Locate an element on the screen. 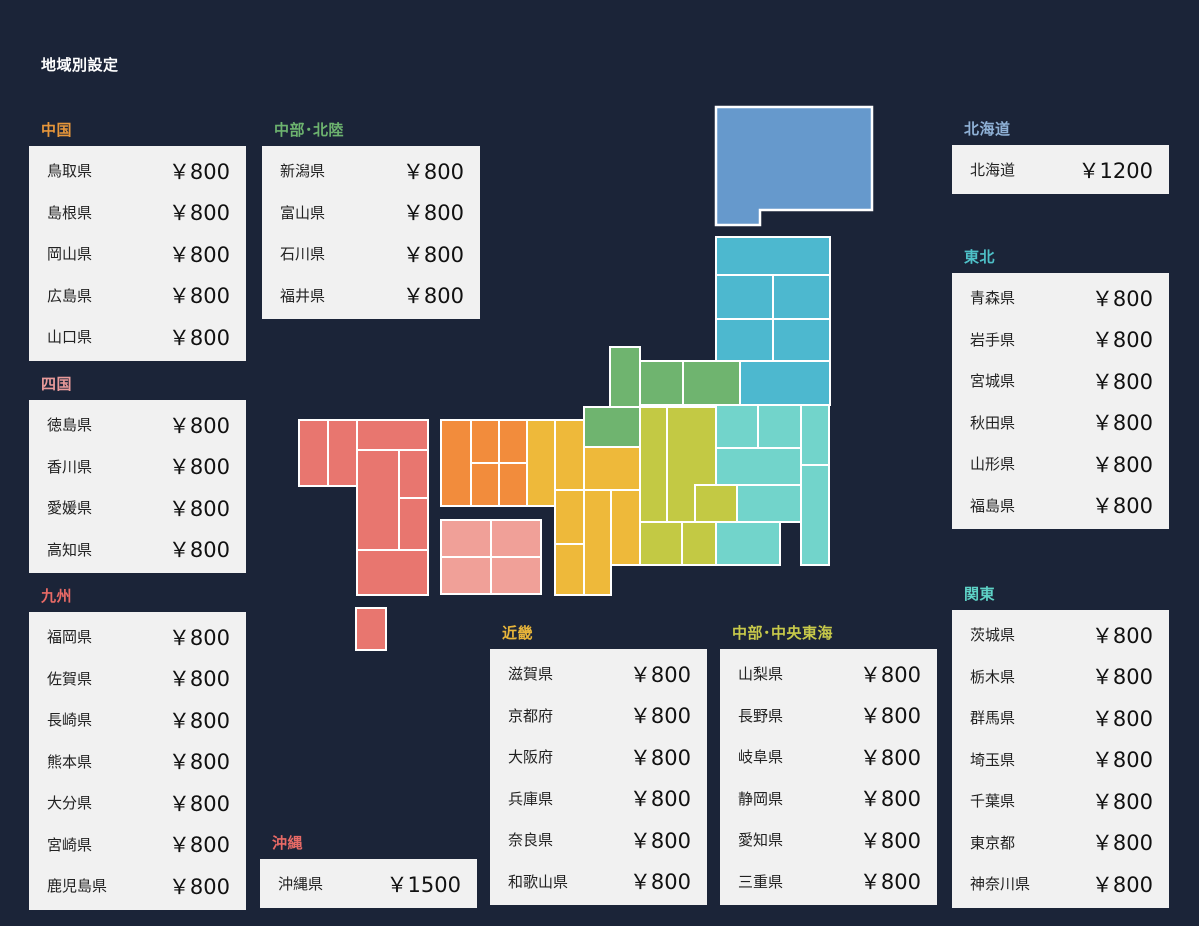  prefecture-row: 和歌山県 ￥800 is located at coordinates (598, 882).